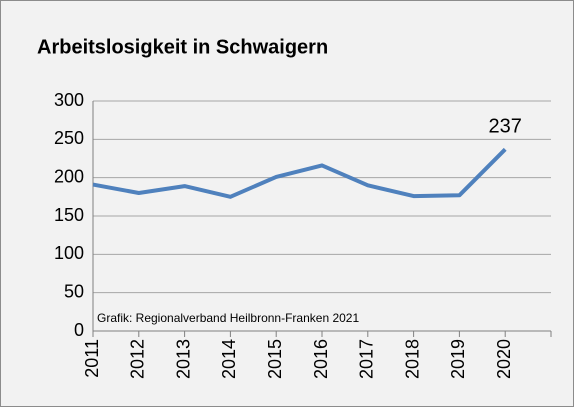 Image resolution: width=574 pixels, height=407 pixels. I want to click on y-tick-label: 250, so click(69, 138).